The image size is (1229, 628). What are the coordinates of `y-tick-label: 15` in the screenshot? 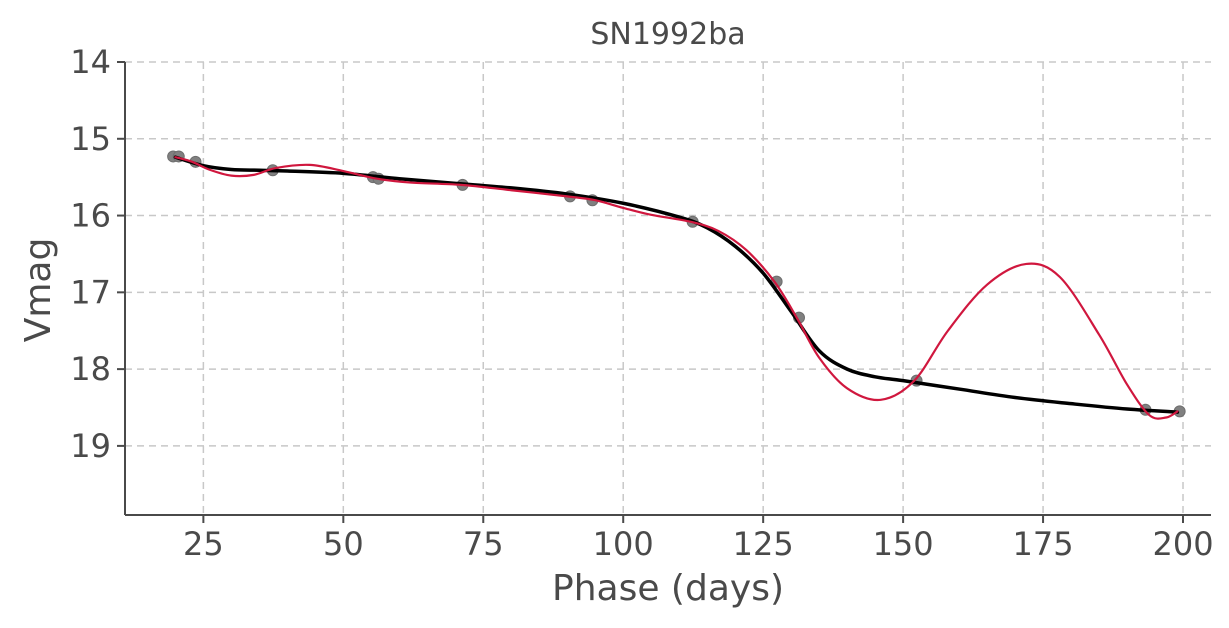 It's located at (90, 139).